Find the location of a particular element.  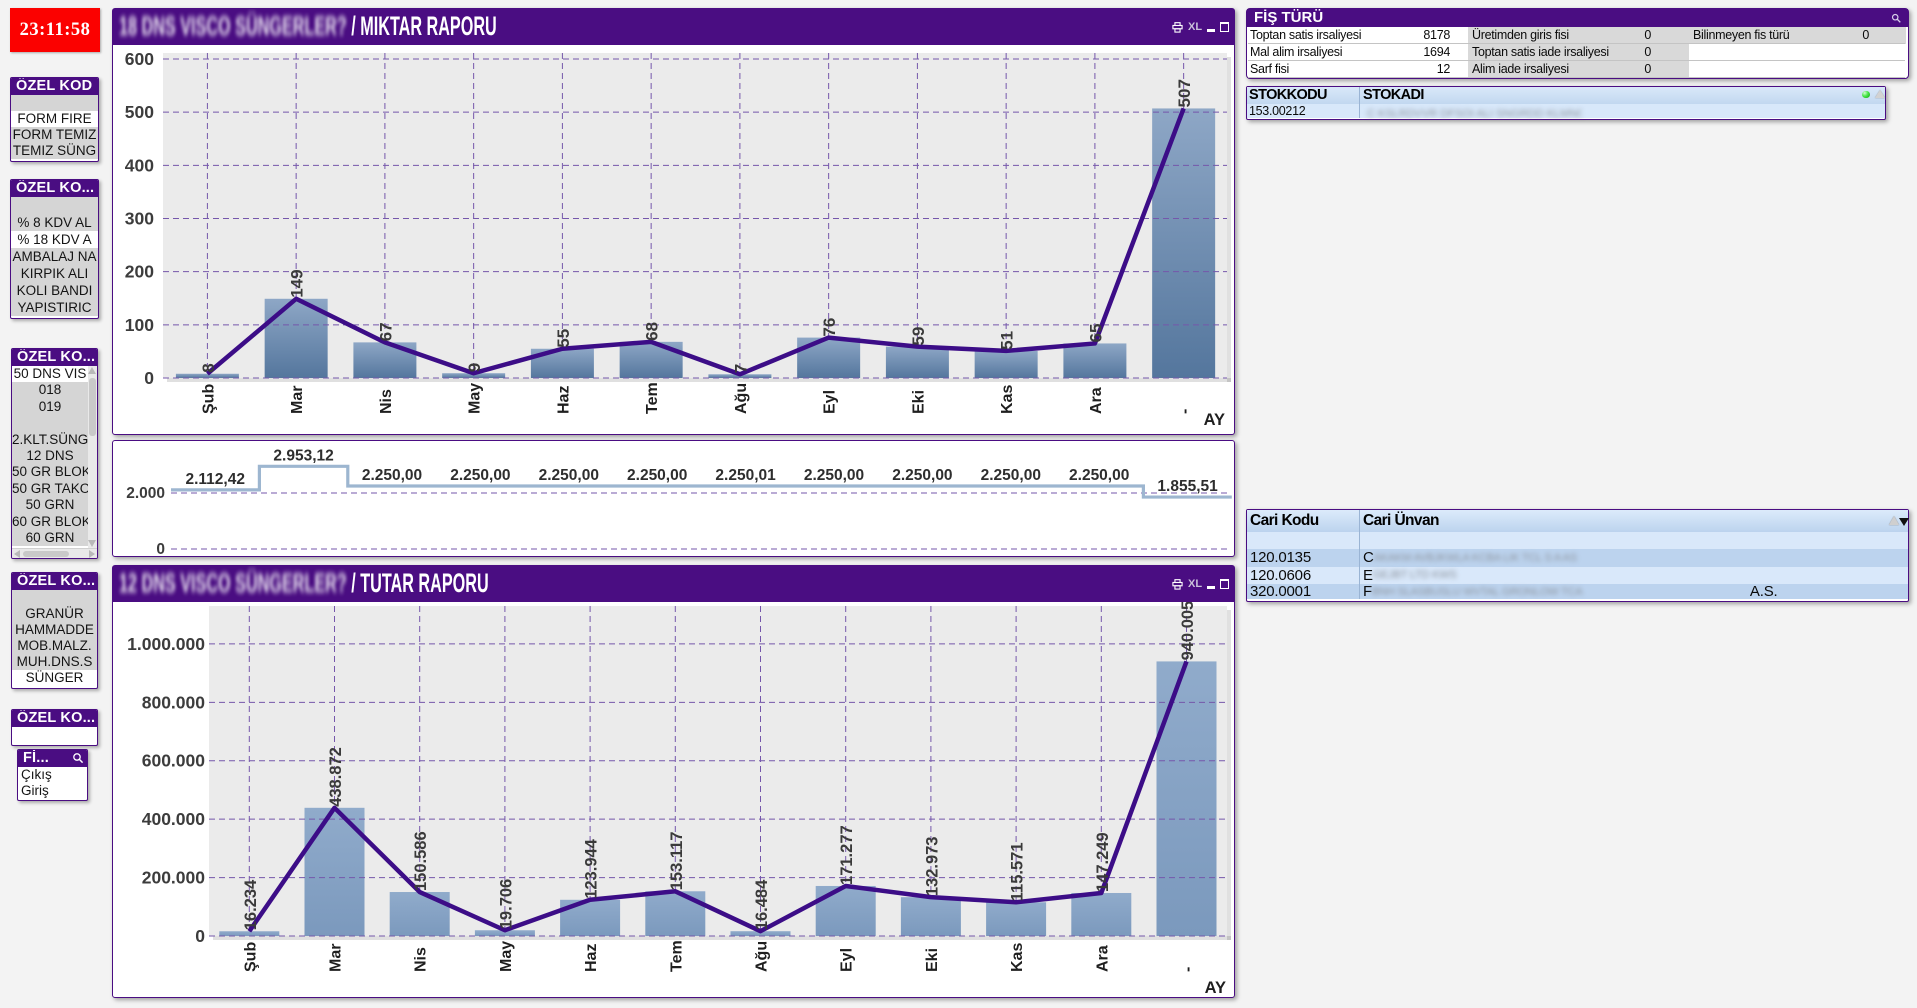

svg-text: 76 is located at coordinates (829, 327).